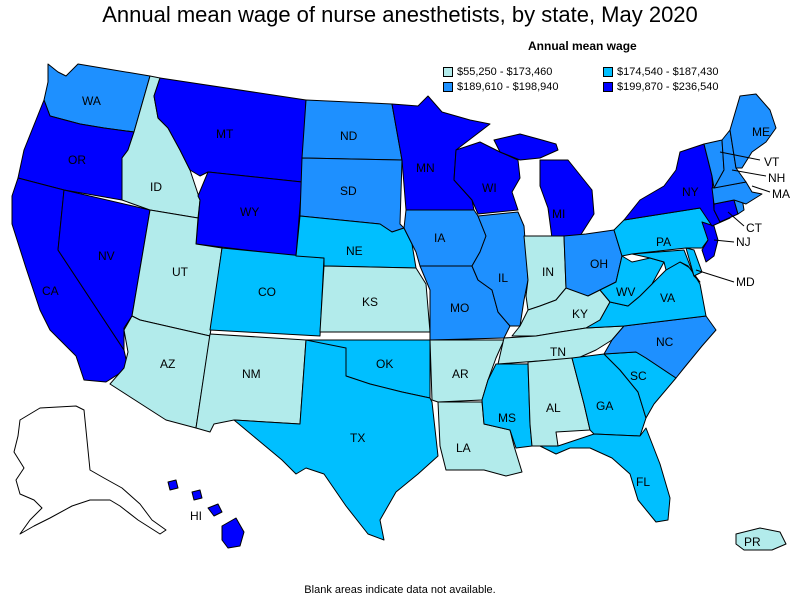 This screenshot has width=800, height=600. I want to click on state-label-va: VA, so click(667, 298).